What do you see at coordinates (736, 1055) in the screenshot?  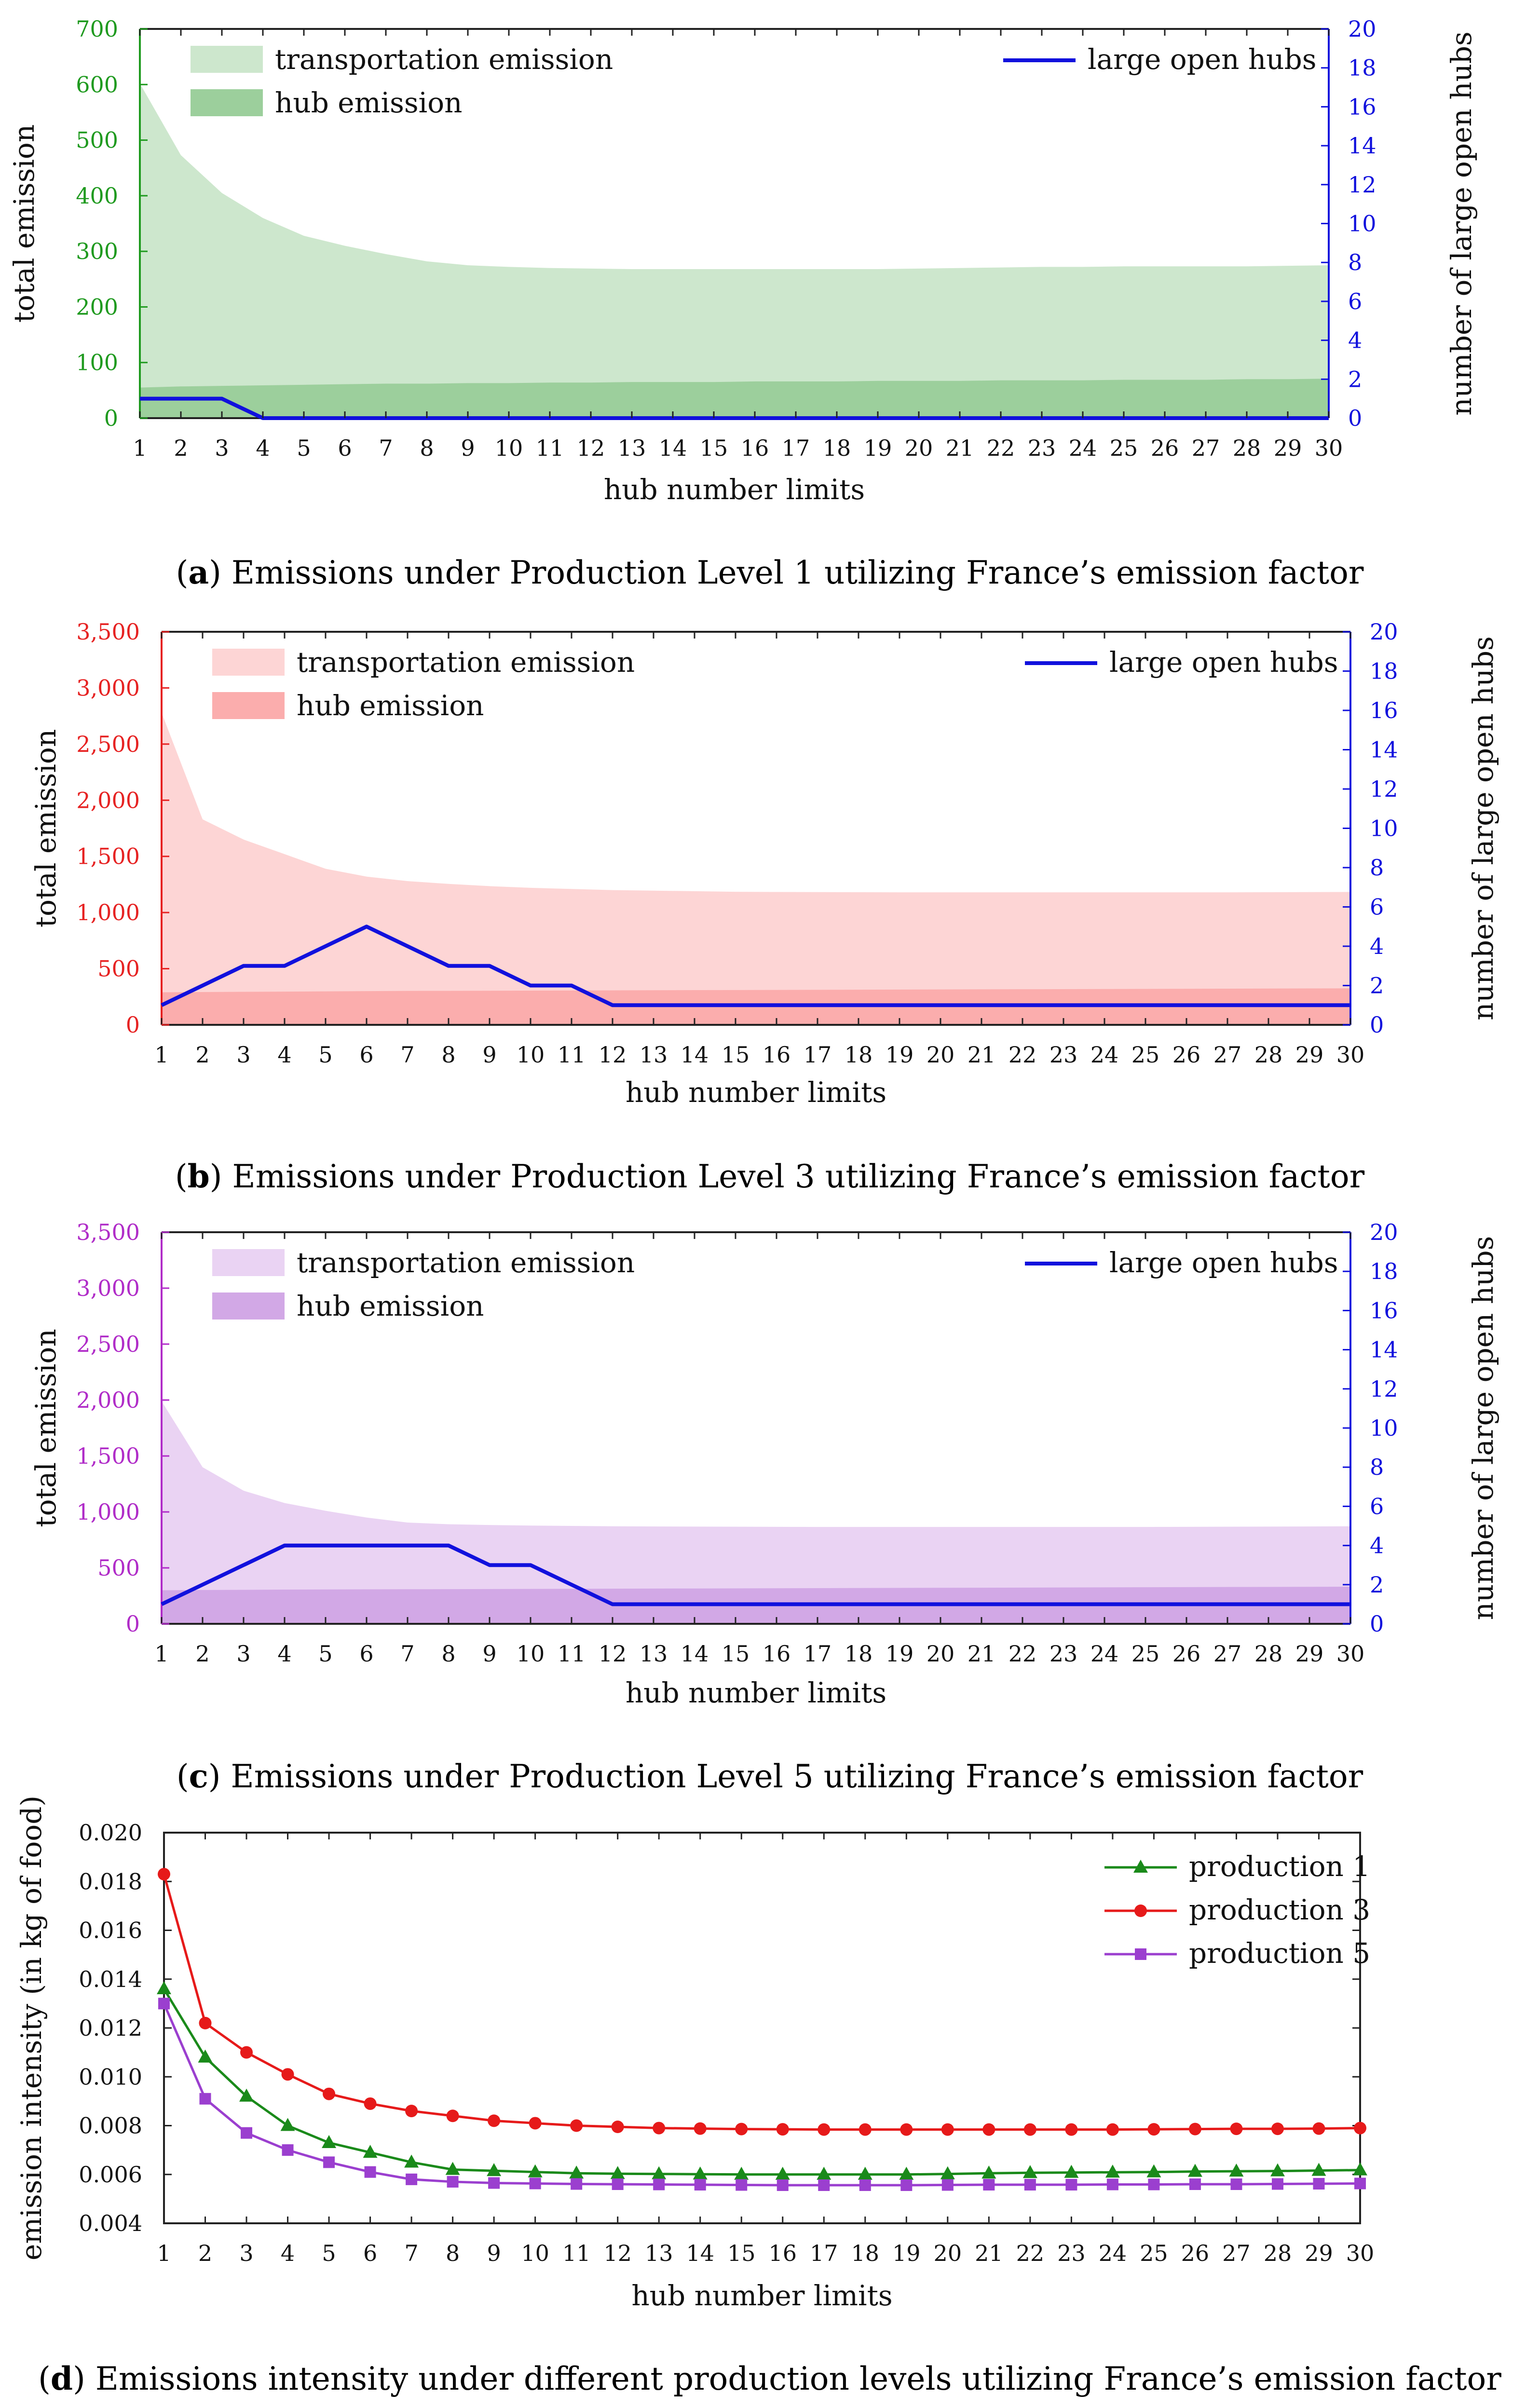 I see `x-tick-label: 15` at bounding box center [736, 1055].